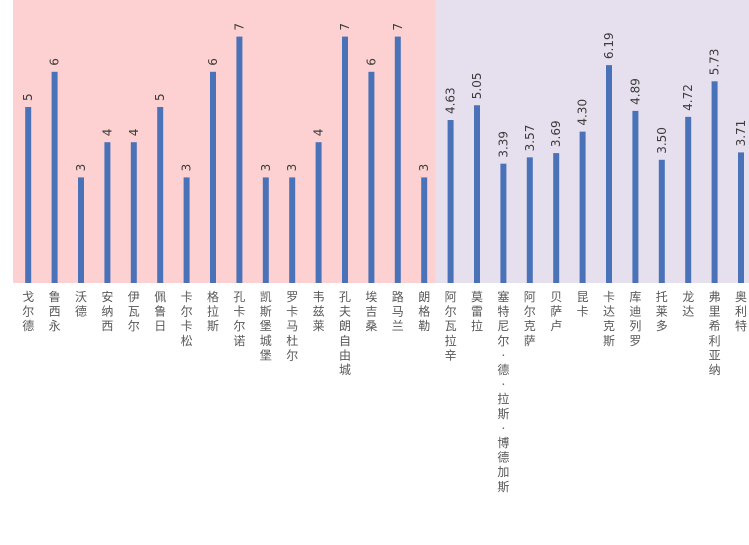 This screenshot has width=749, height=545. I want to click on category-label: 佩鲁日, so click(160, 311).